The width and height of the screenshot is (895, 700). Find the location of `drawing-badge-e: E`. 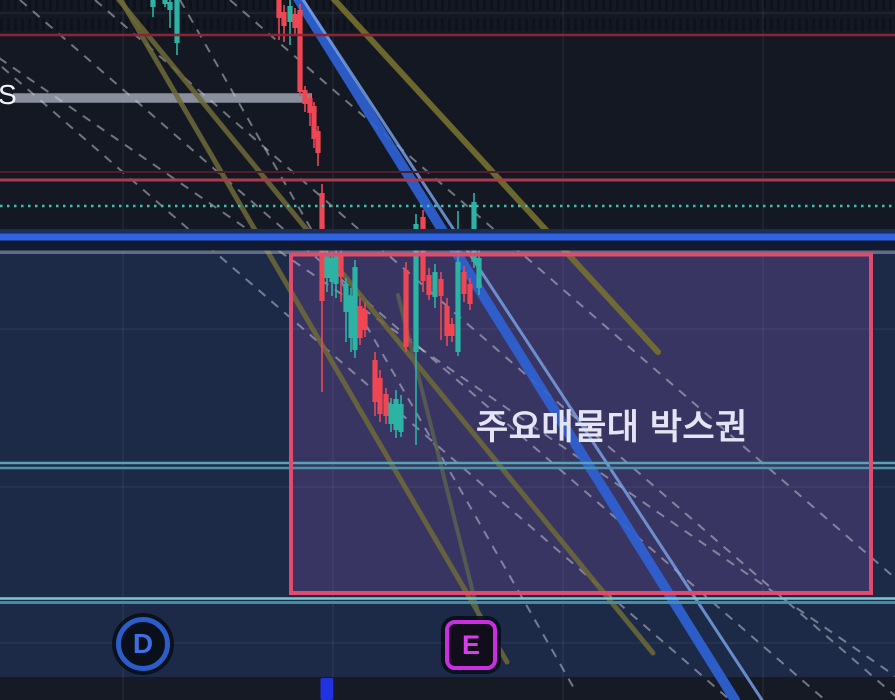

drawing-badge-e: E is located at coordinates (471, 645).